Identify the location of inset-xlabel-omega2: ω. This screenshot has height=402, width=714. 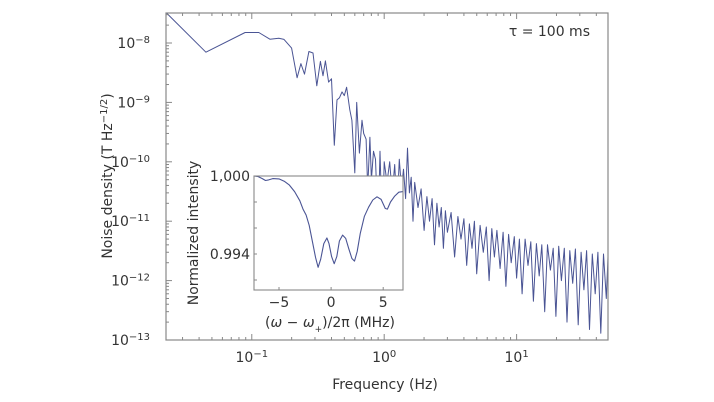
(309, 323).